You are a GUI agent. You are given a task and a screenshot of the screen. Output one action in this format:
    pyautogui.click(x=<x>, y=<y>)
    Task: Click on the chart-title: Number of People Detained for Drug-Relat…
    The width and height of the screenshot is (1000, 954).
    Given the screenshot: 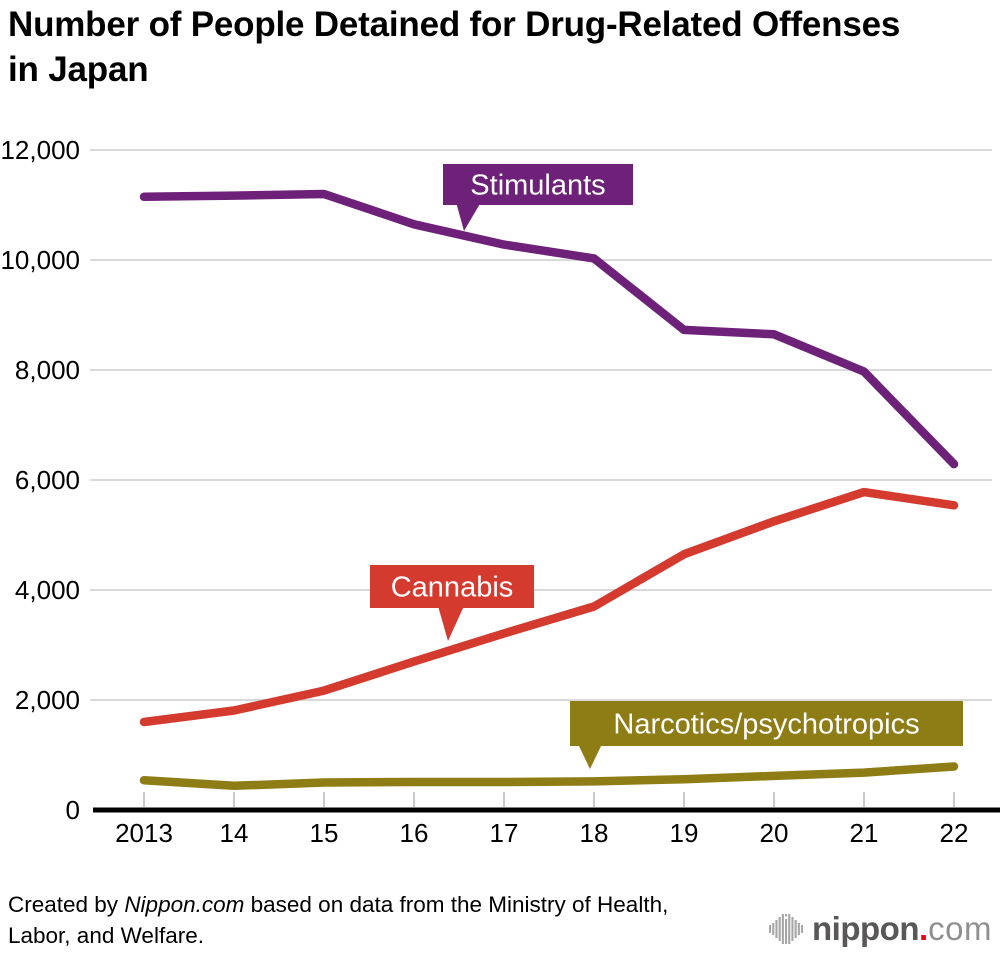 What is the action you would take?
    pyautogui.click(x=454, y=47)
    